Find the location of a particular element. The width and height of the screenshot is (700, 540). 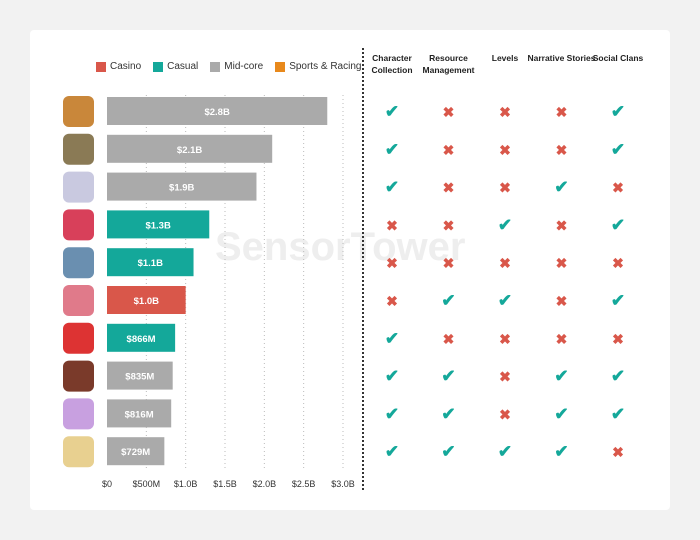

legend: Casino Casual Mid-core Sports & Racing is located at coordinates (228, 66).